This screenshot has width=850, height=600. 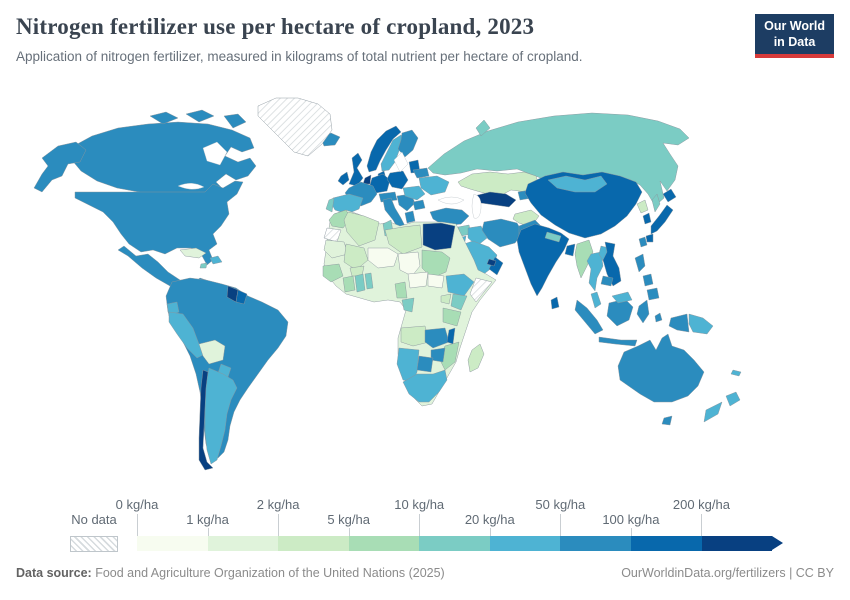 I want to click on region-mauritania, so click(x=336, y=249).